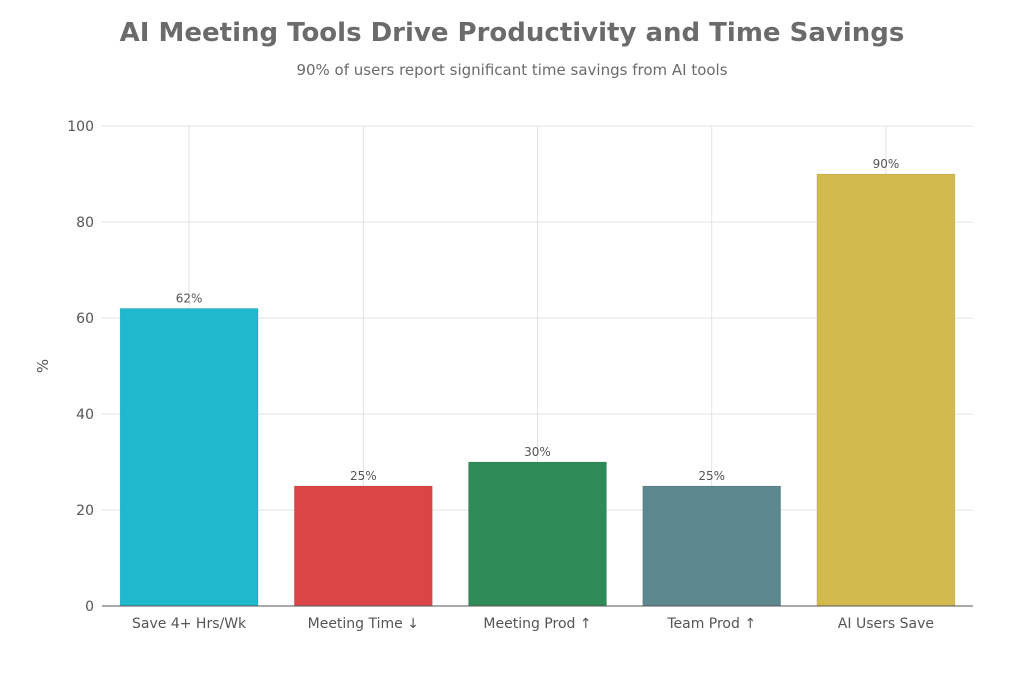 The height and width of the screenshot is (683, 1024). I want to click on y-tick-label: 0, so click(89, 607).